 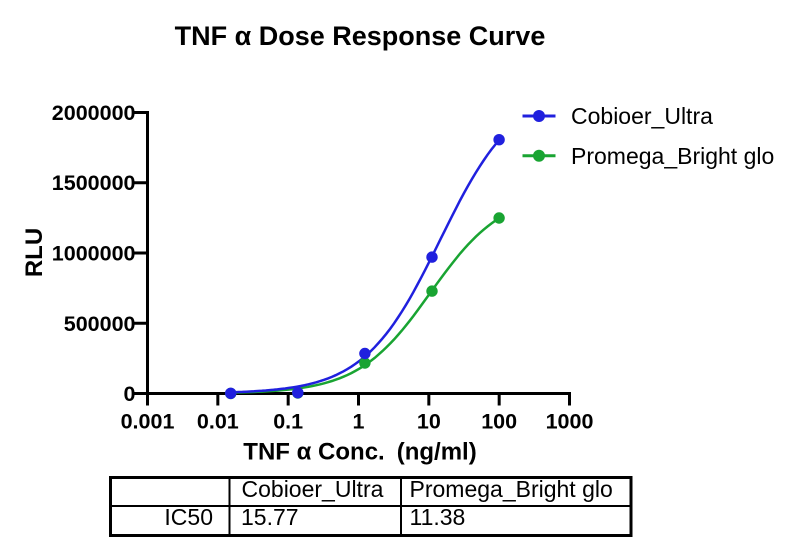 I want to click on svg-text: 0, so click(x=130, y=394).